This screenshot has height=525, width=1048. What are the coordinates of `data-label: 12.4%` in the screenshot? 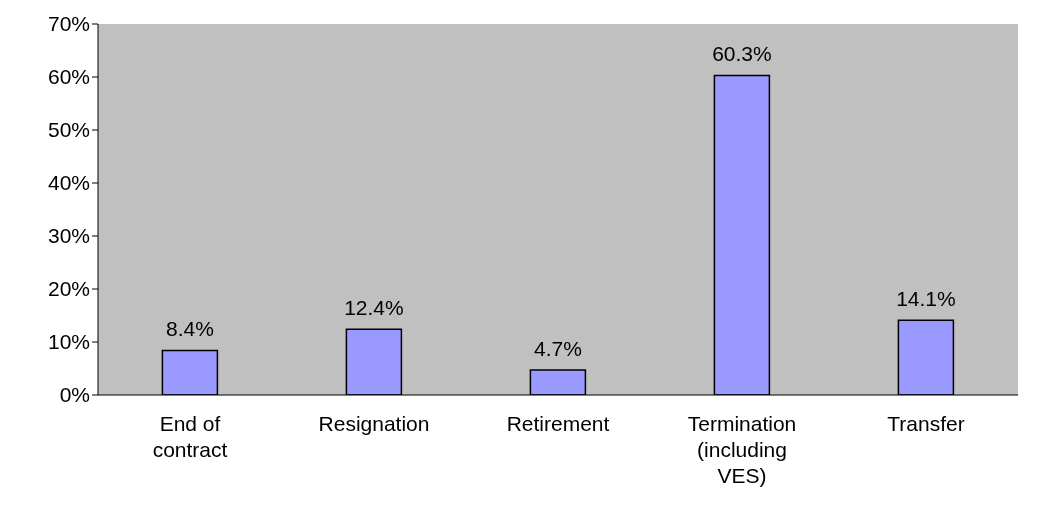 It's located at (374, 308).